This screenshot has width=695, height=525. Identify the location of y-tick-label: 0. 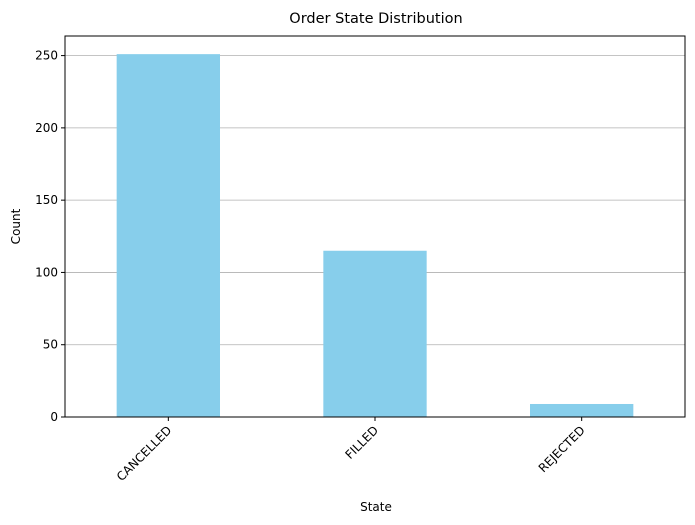
(54, 417).